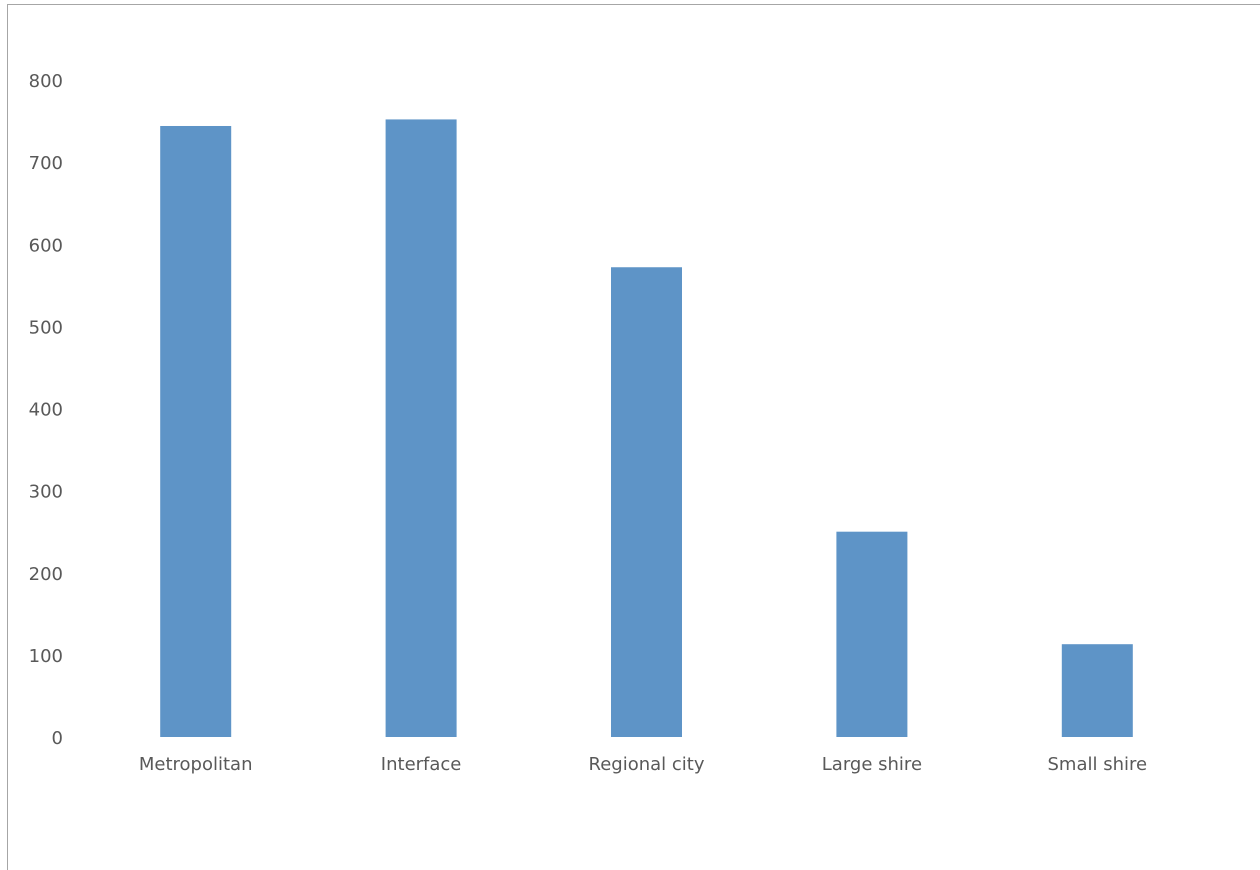 The image size is (1260, 870). I want to click on y-tick-label: 300, so click(46, 492).